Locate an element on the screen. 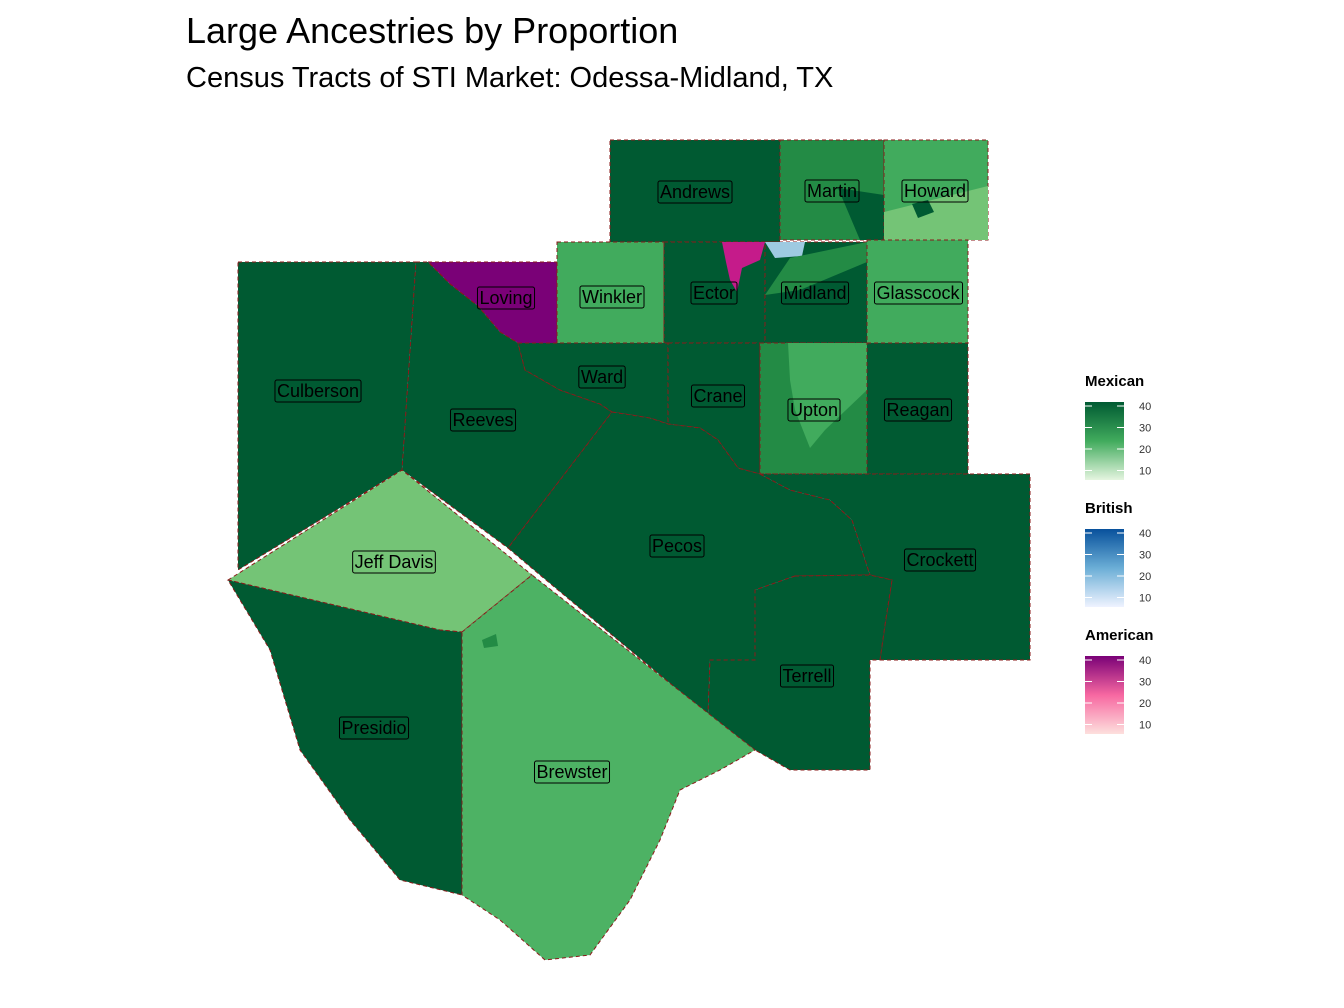 The width and height of the screenshot is (1344, 1008). svg-text: Reagan is located at coordinates (917, 410).